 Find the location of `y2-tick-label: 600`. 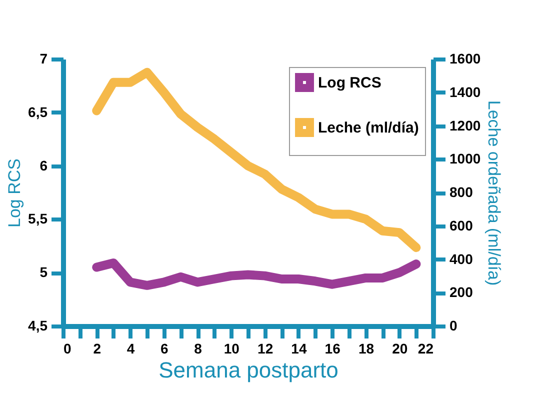

y2-tick-label: 600 is located at coordinates (462, 225).